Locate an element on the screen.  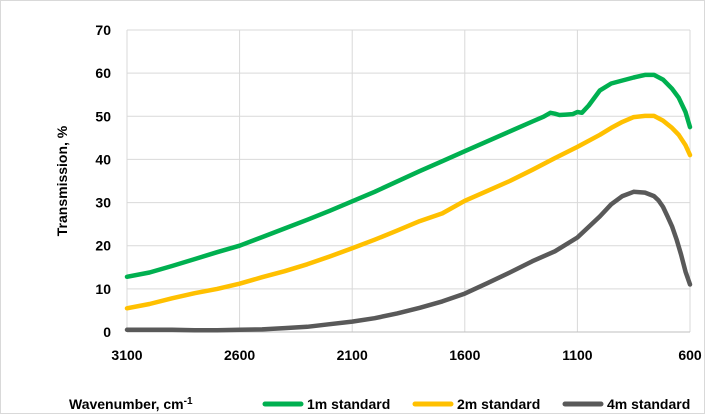
y-tick-label-6: 60 is located at coordinates (103, 73).